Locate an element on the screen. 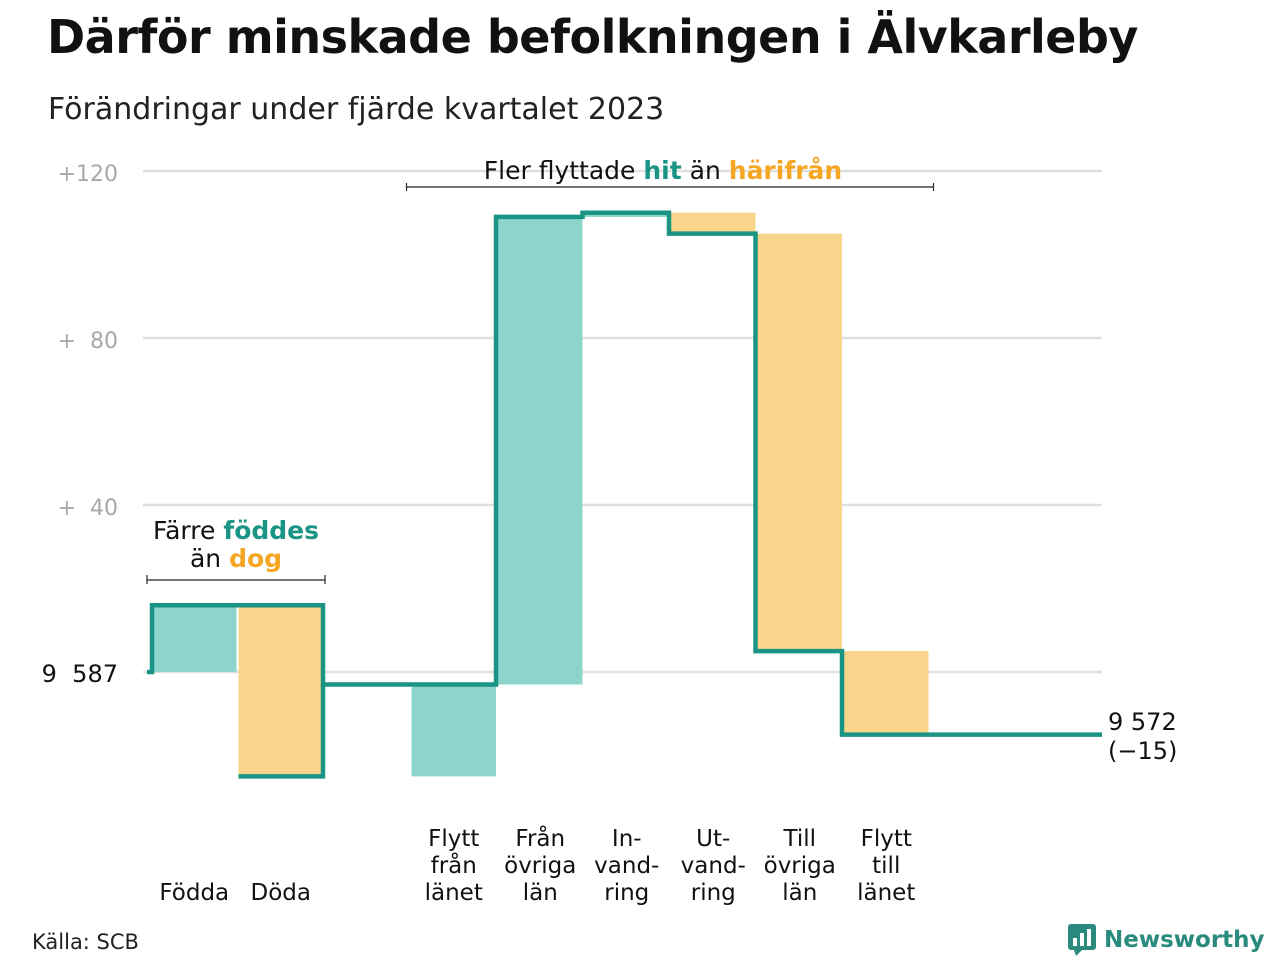 This screenshot has height=960, width=1280. category-label: Ut- is located at coordinates (713, 839).